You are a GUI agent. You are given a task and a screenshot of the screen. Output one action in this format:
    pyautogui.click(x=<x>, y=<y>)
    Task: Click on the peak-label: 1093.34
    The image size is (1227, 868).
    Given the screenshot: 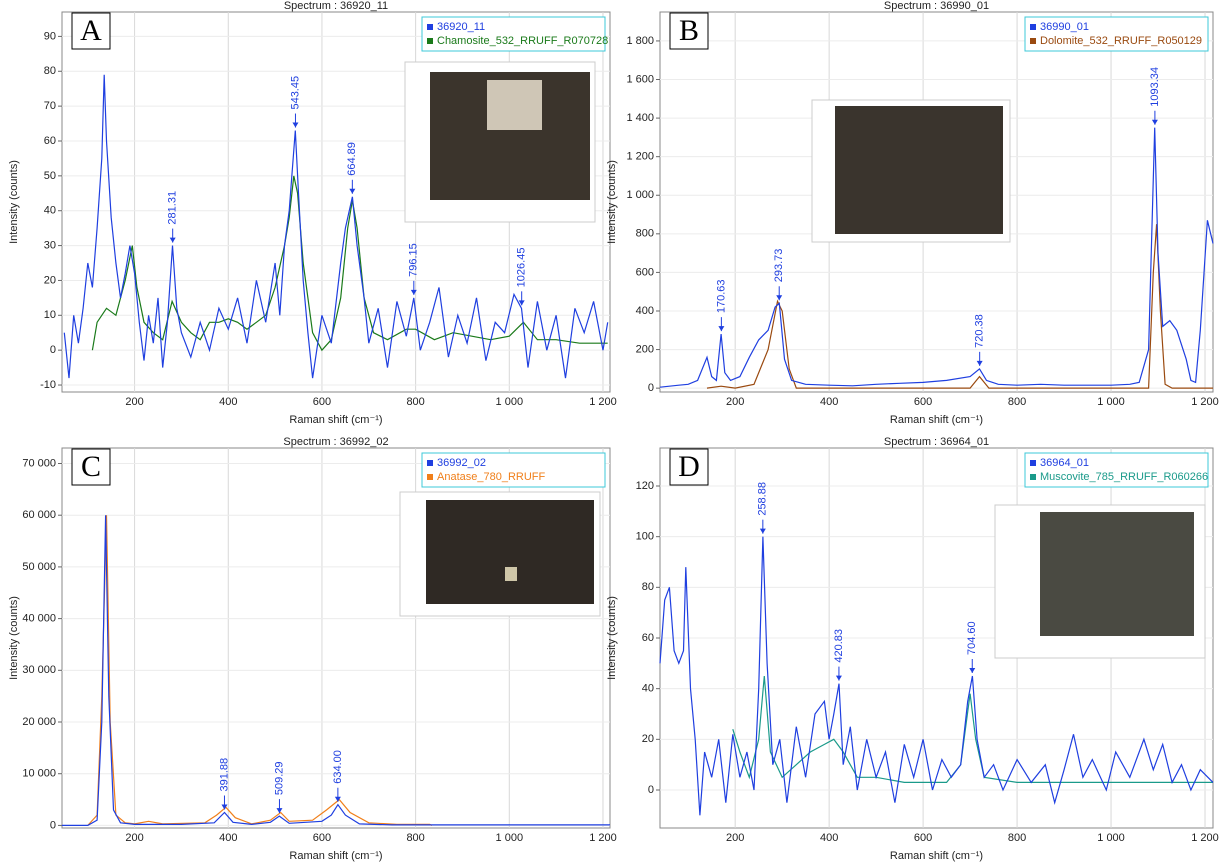 What is the action you would take?
    pyautogui.click(x=1155, y=87)
    